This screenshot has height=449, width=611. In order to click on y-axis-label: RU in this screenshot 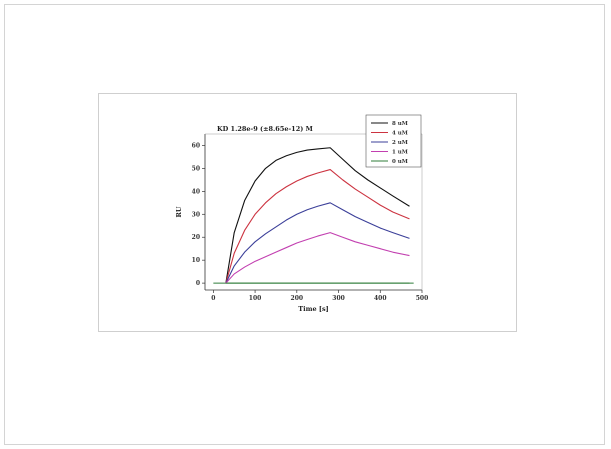, I will do `click(179, 211)`.